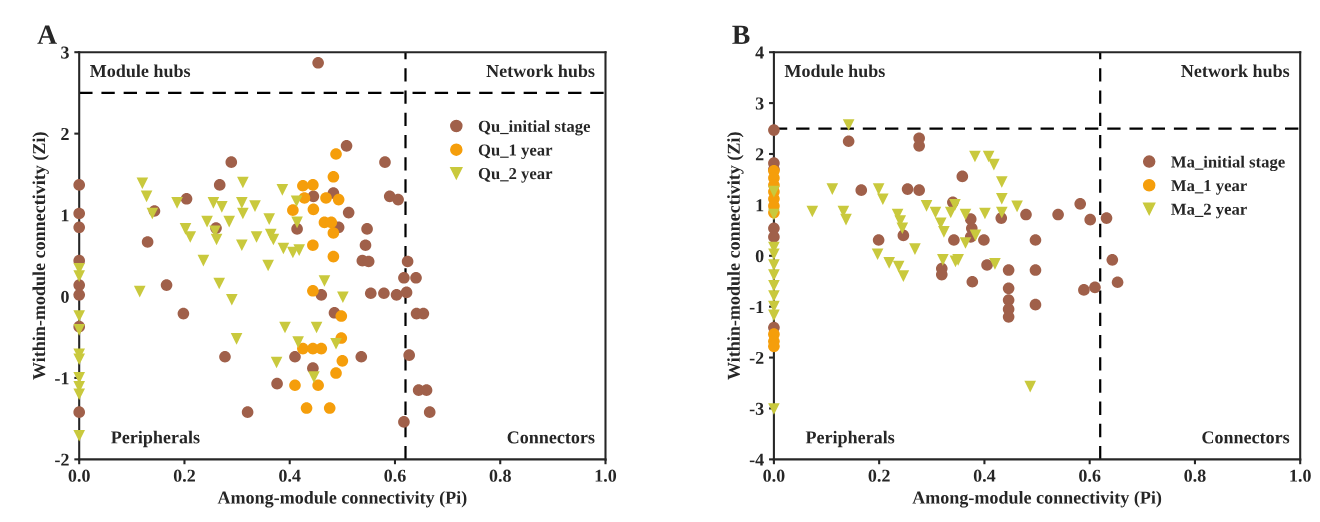 This screenshot has height=522, width=1320. What do you see at coordinates (741, 34) in the screenshot?
I see `chart-title: B` at bounding box center [741, 34].